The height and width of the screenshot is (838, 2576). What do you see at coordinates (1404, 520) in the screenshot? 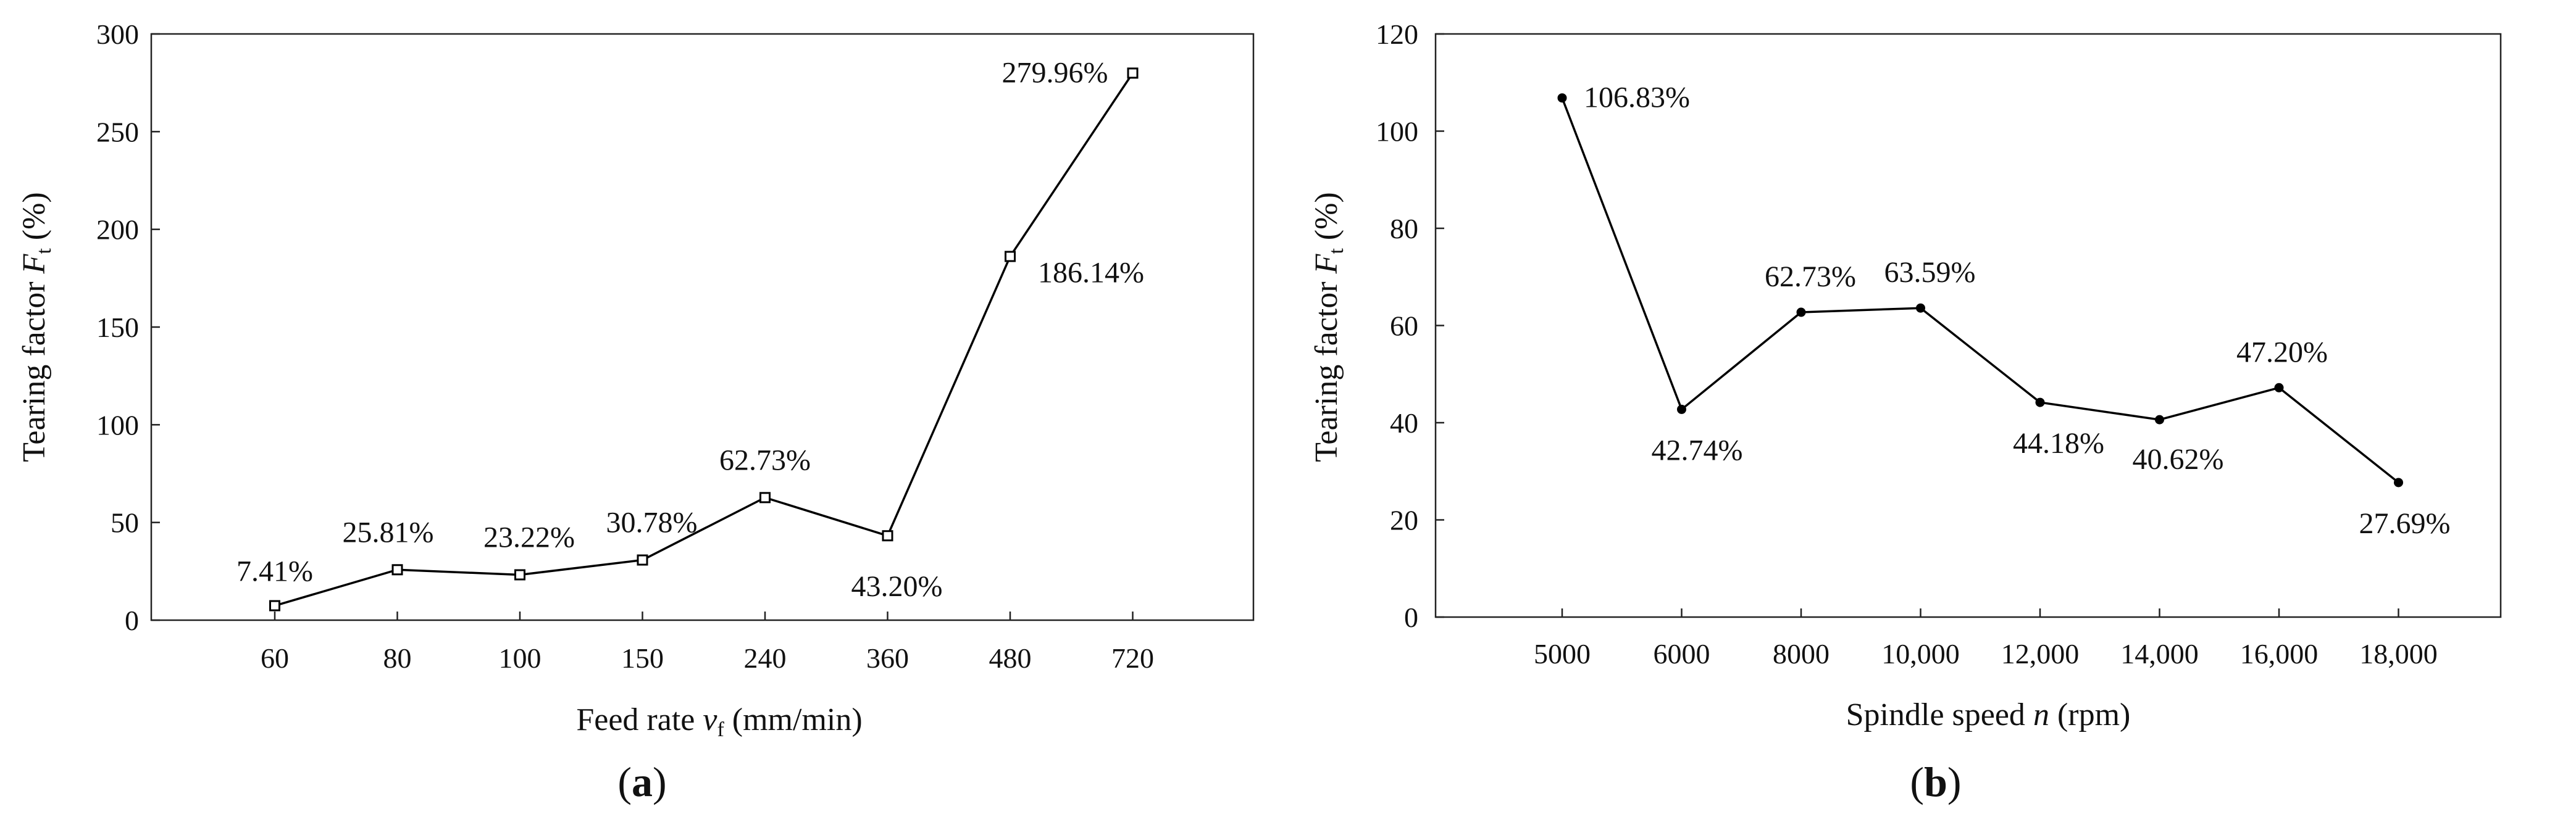
I see `y-tick-label: 20` at bounding box center [1404, 520].